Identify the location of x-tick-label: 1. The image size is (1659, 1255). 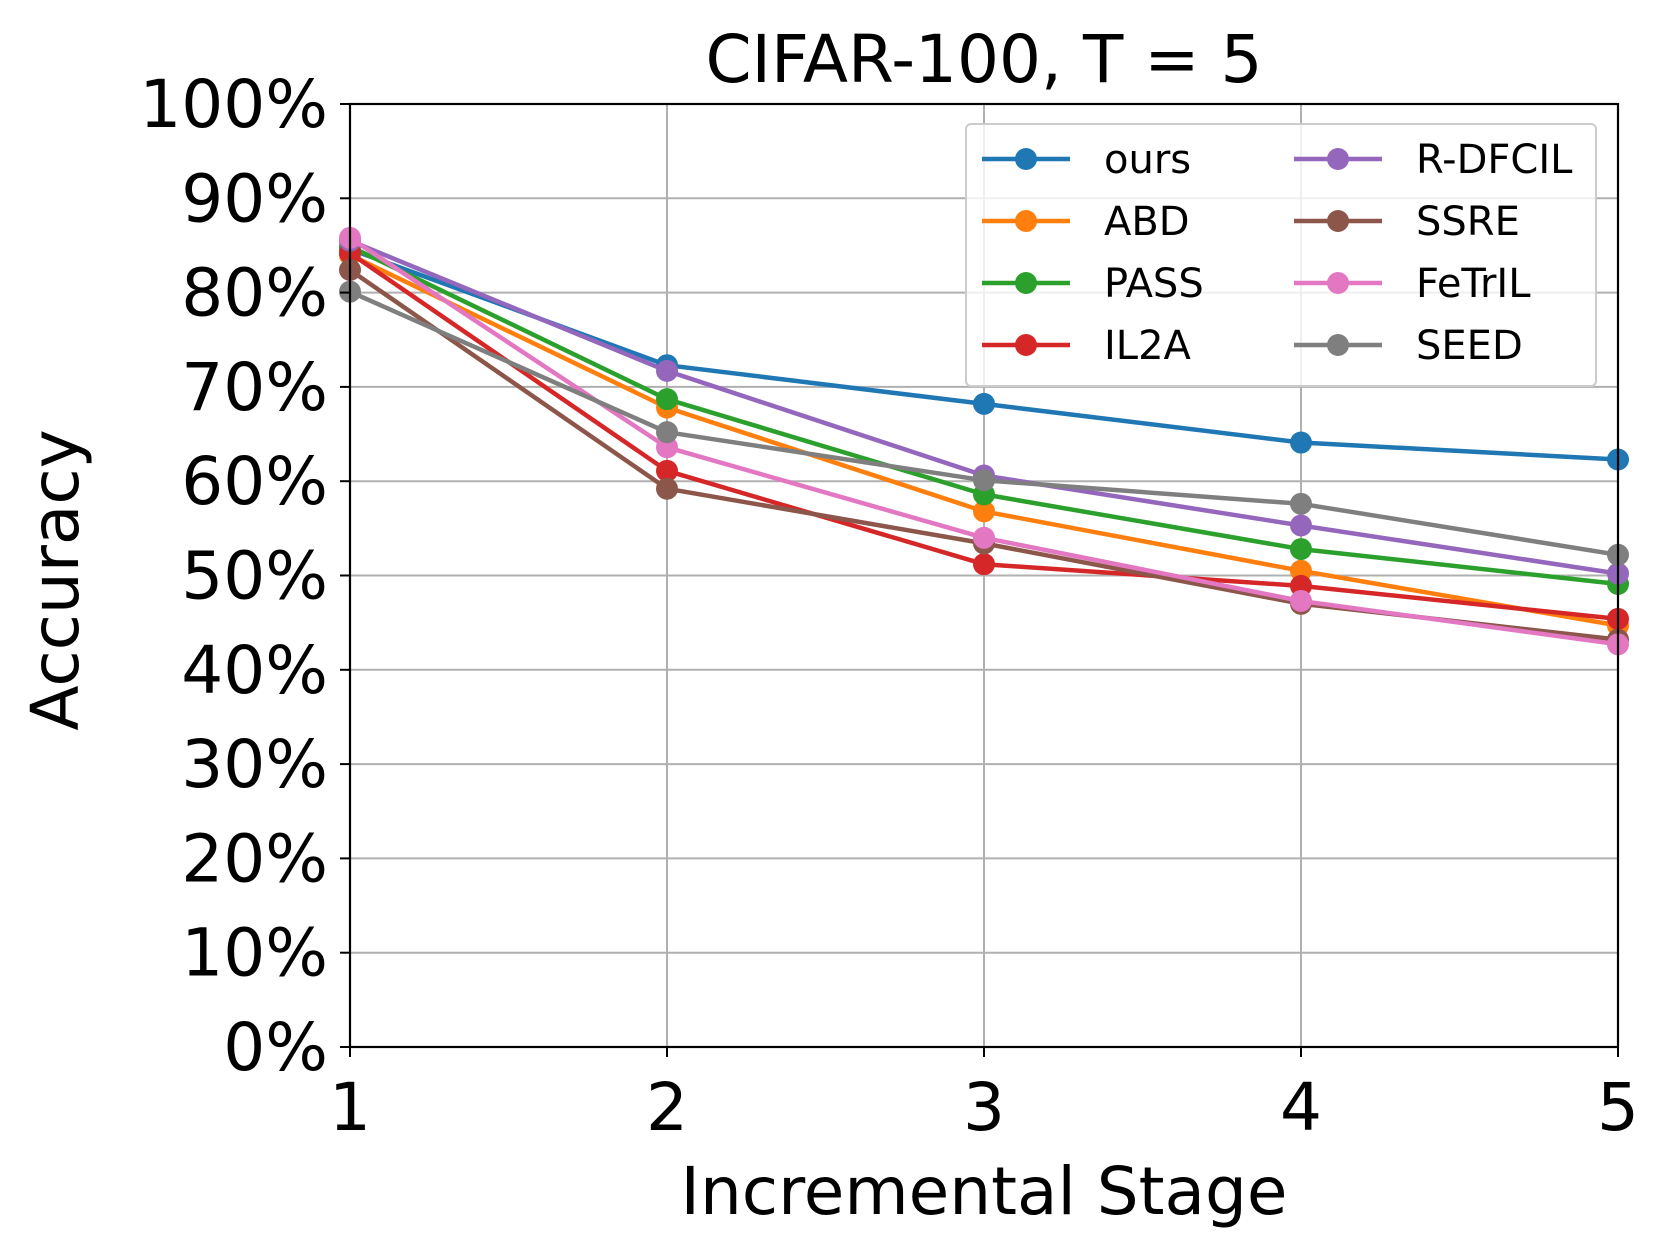
(350, 1107).